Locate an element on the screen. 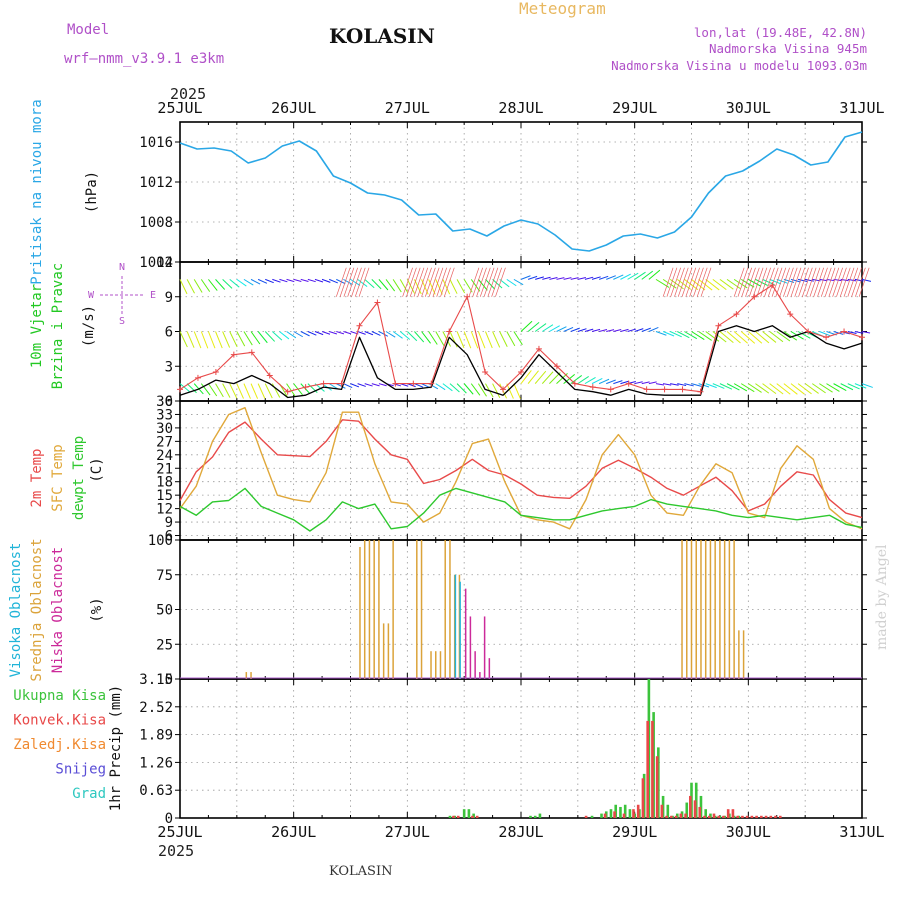 The height and width of the screenshot is (904, 900). day-label-bottom: 30JUL is located at coordinates (748, 832).